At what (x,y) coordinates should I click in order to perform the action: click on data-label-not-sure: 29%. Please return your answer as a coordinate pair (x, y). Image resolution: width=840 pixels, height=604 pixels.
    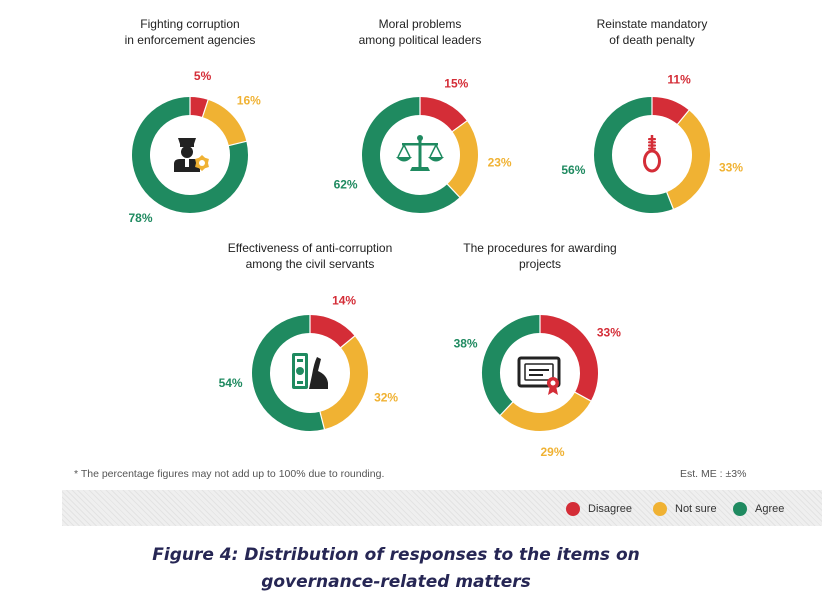
    Looking at the image, I should click on (552, 452).